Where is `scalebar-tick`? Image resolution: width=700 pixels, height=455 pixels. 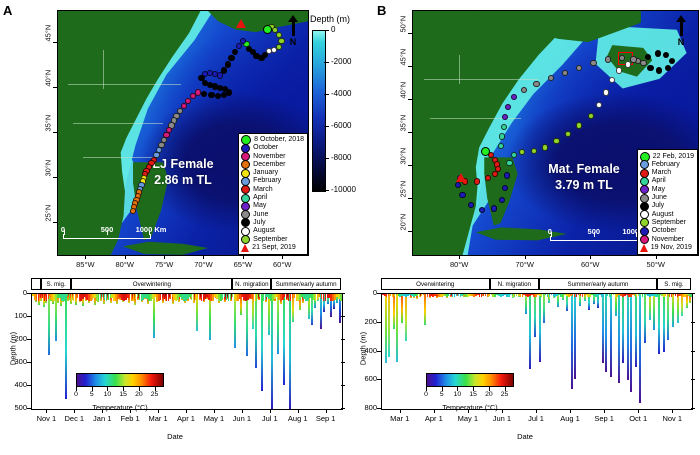 scalebar-tick is located at coordinates (149, 232).